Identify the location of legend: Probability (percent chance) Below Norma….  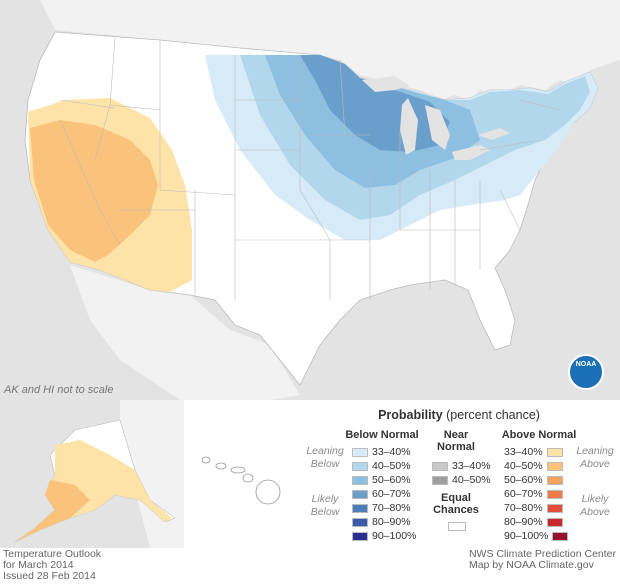
(459, 474).